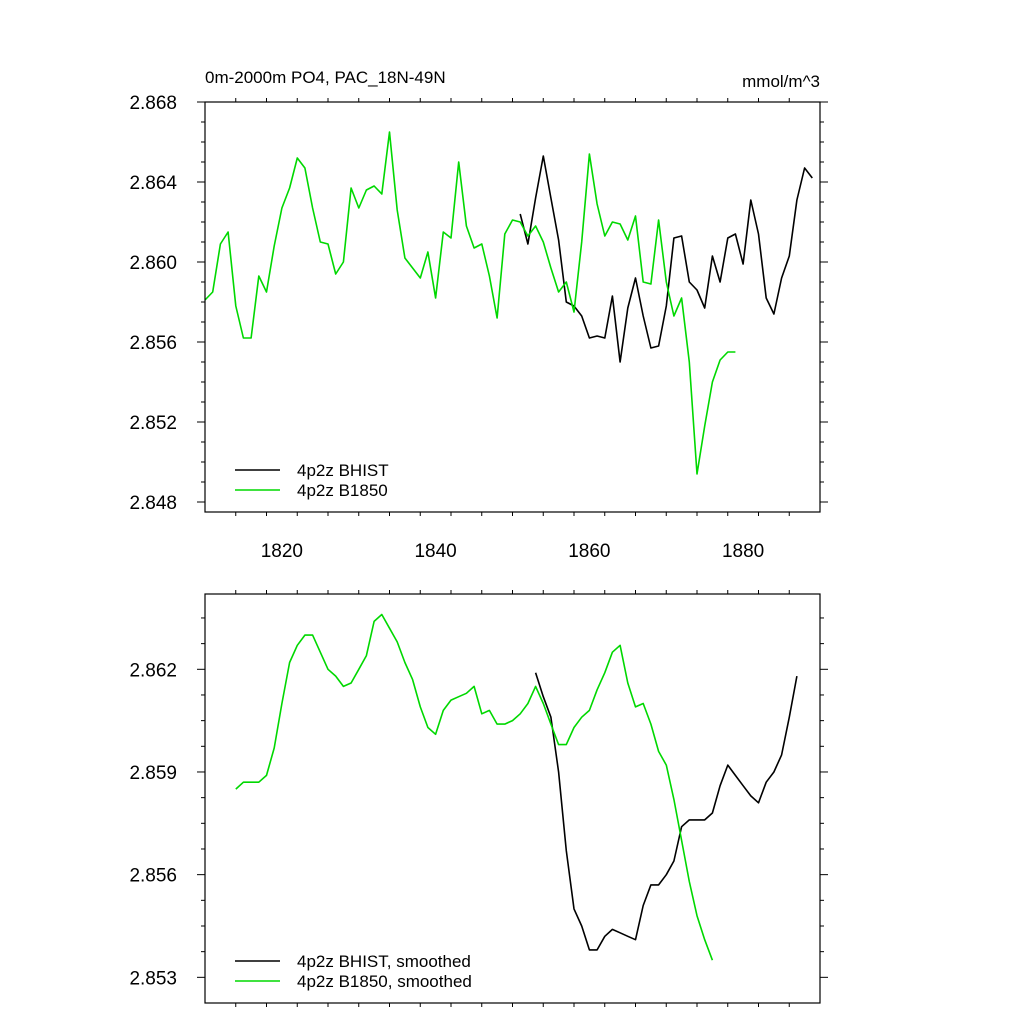  What do you see at coordinates (743, 551) in the screenshot?
I see `top-x-tick-label: 1880` at bounding box center [743, 551].